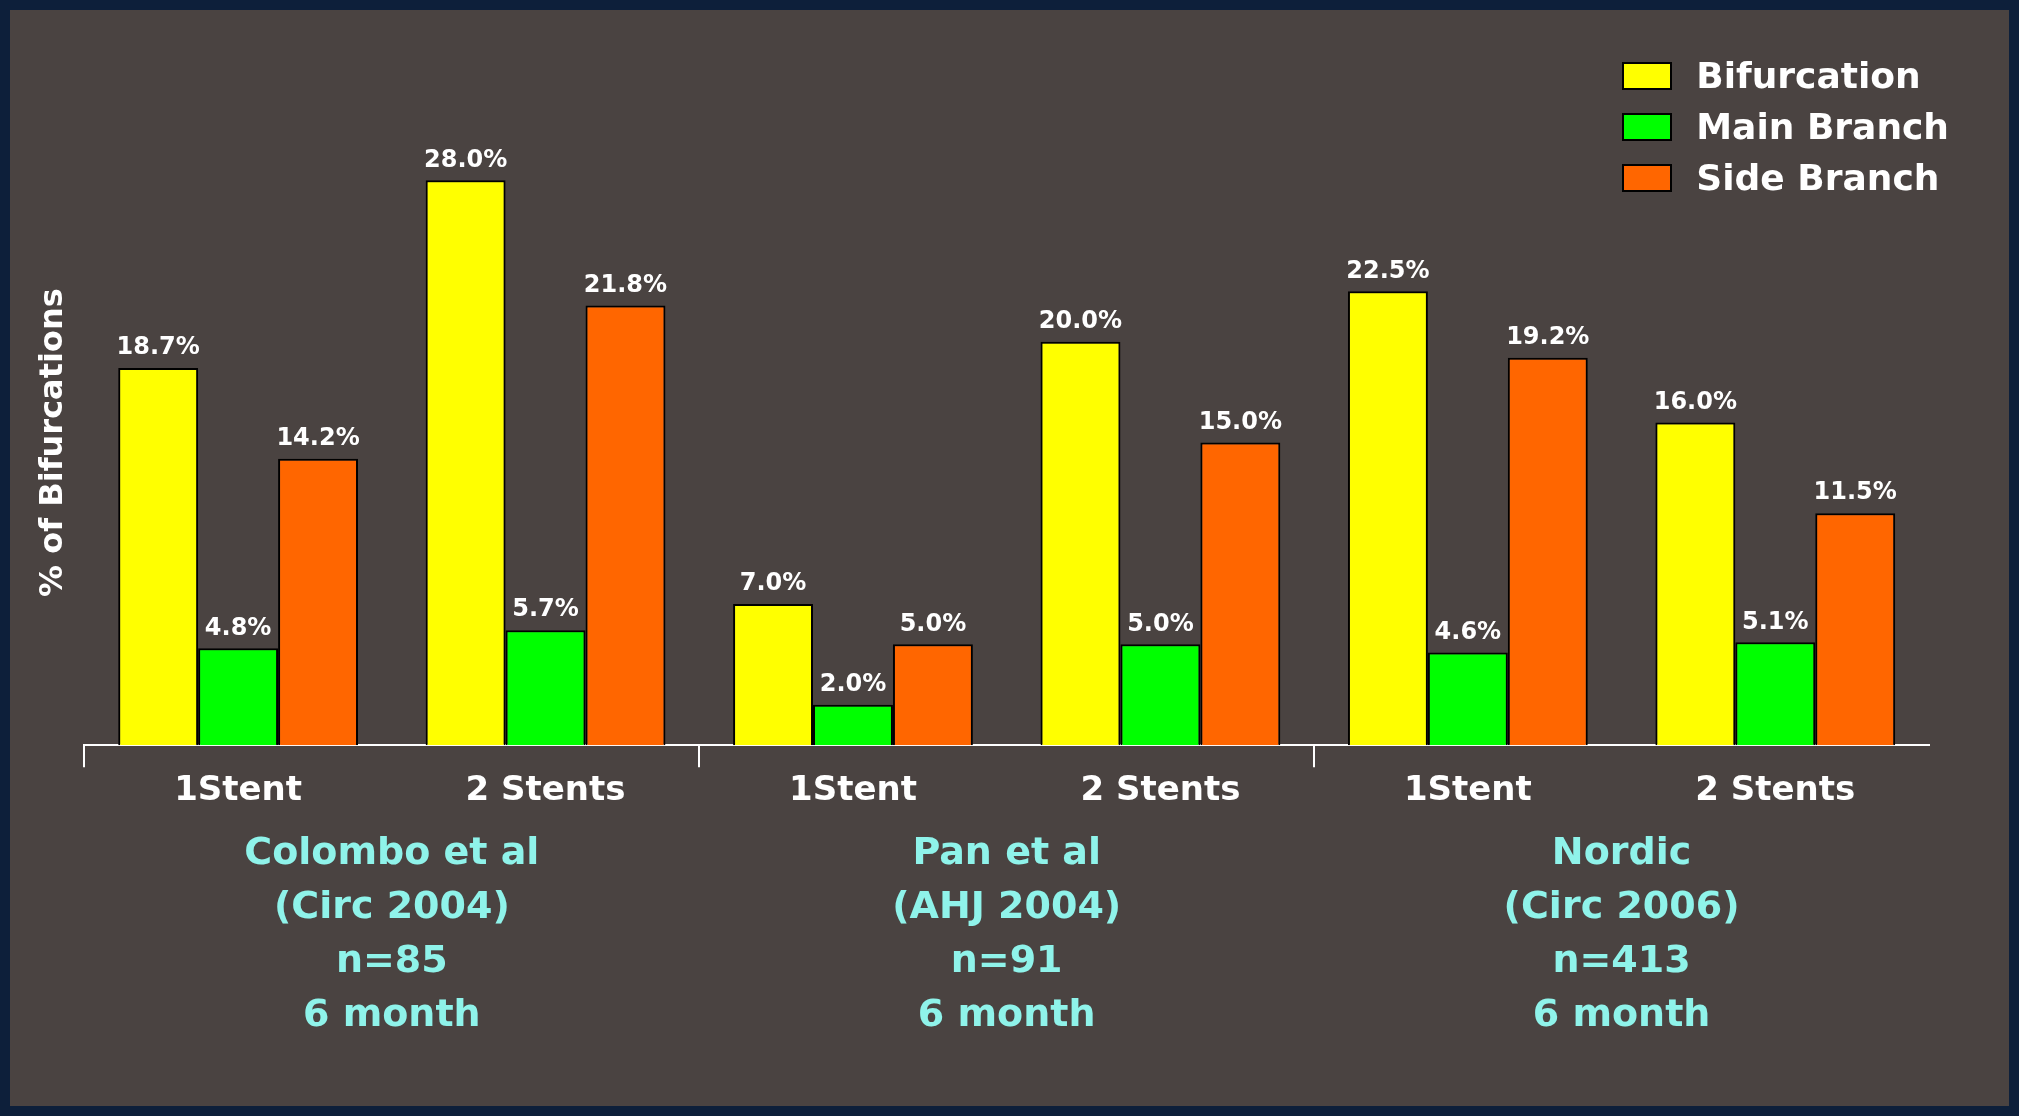  I want to click on y-axis-title: % of Bifurcations, so click(50, 442).